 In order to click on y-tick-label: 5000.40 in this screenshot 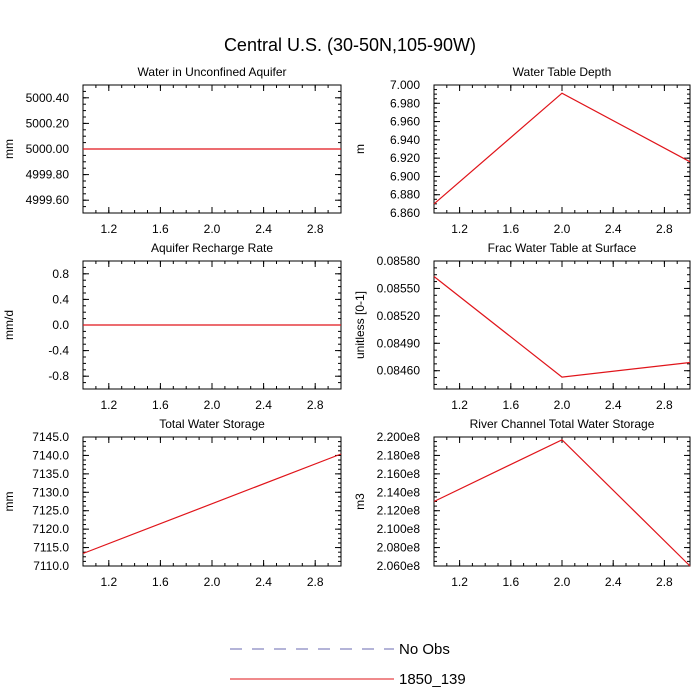, I will do `click(48, 98)`.